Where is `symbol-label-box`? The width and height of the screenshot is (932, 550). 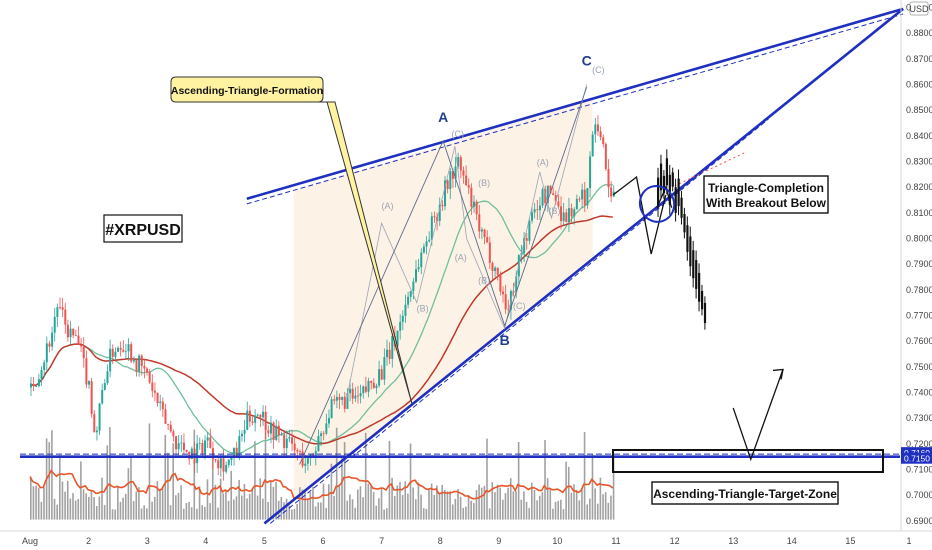
symbol-label-box is located at coordinates (143, 228).